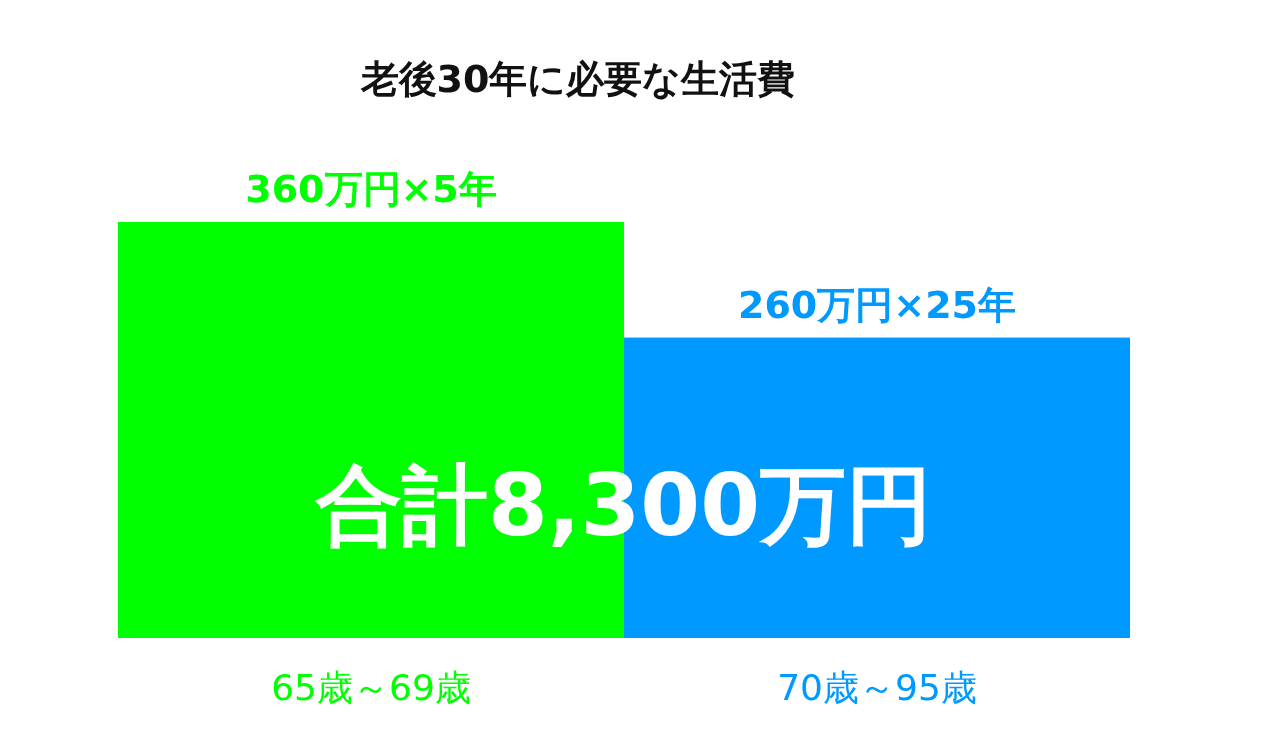 The image size is (1280, 751). I want to click on chart-title: 老後30年に必要な生活費, so click(577, 79).